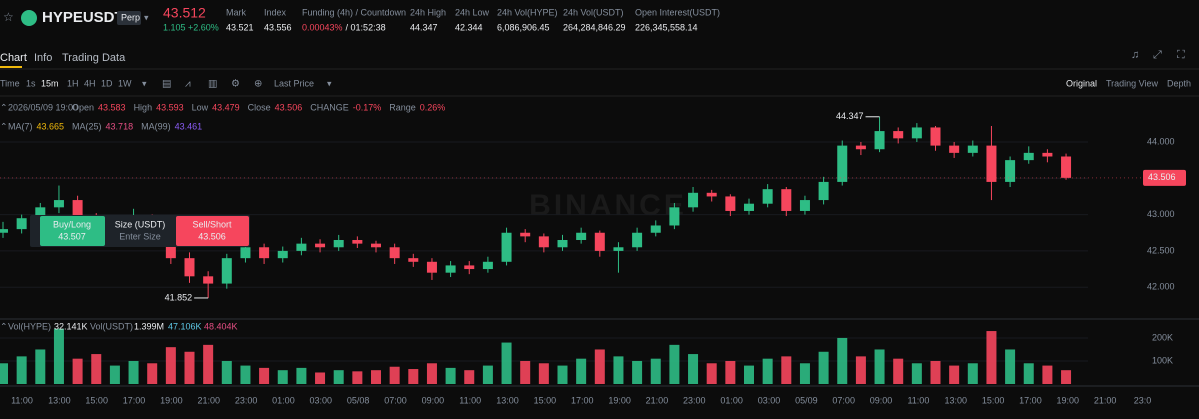 This screenshot has width=1199, height=419. What do you see at coordinates (71, 326) in the screenshot?
I see `vol-value: 32.141K` at bounding box center [71, 326].